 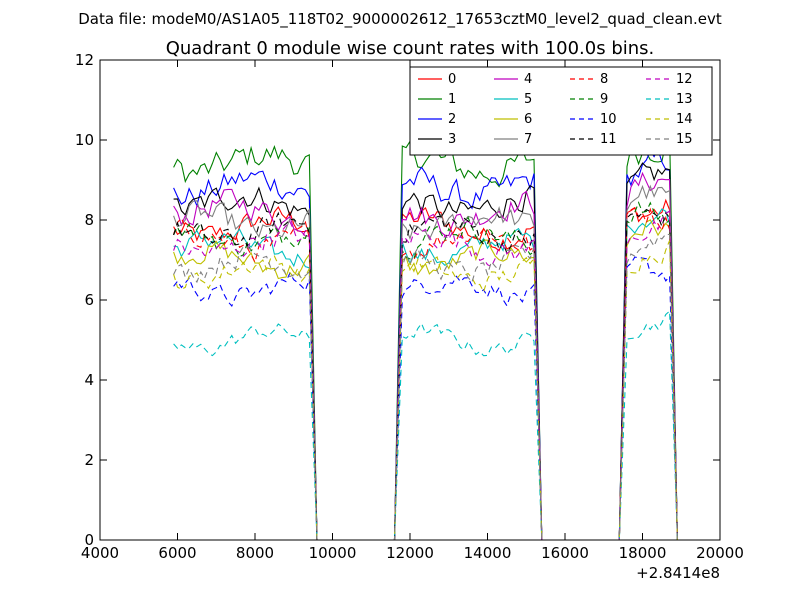 I want to click on legend-label: 7, so click(x=528, y=139).